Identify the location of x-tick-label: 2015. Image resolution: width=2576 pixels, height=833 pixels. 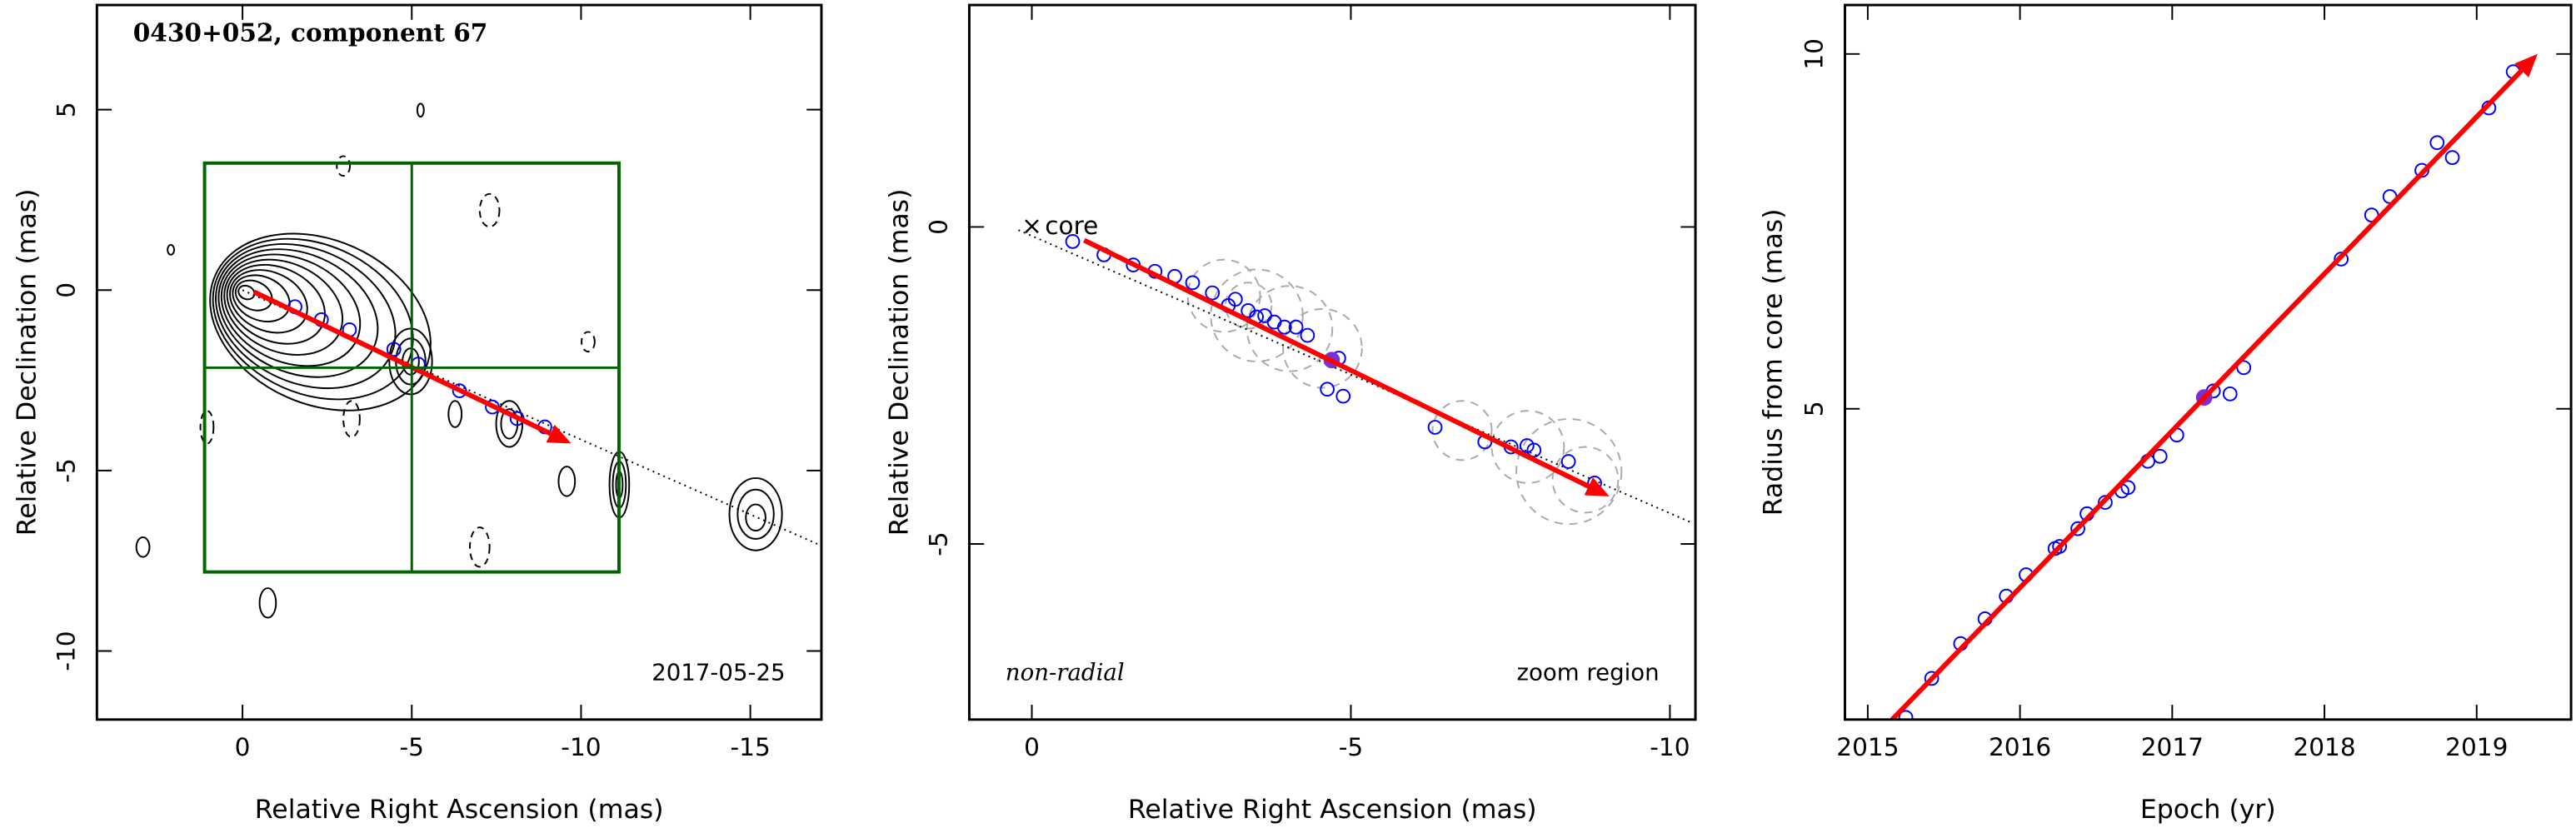
(1867, 747).